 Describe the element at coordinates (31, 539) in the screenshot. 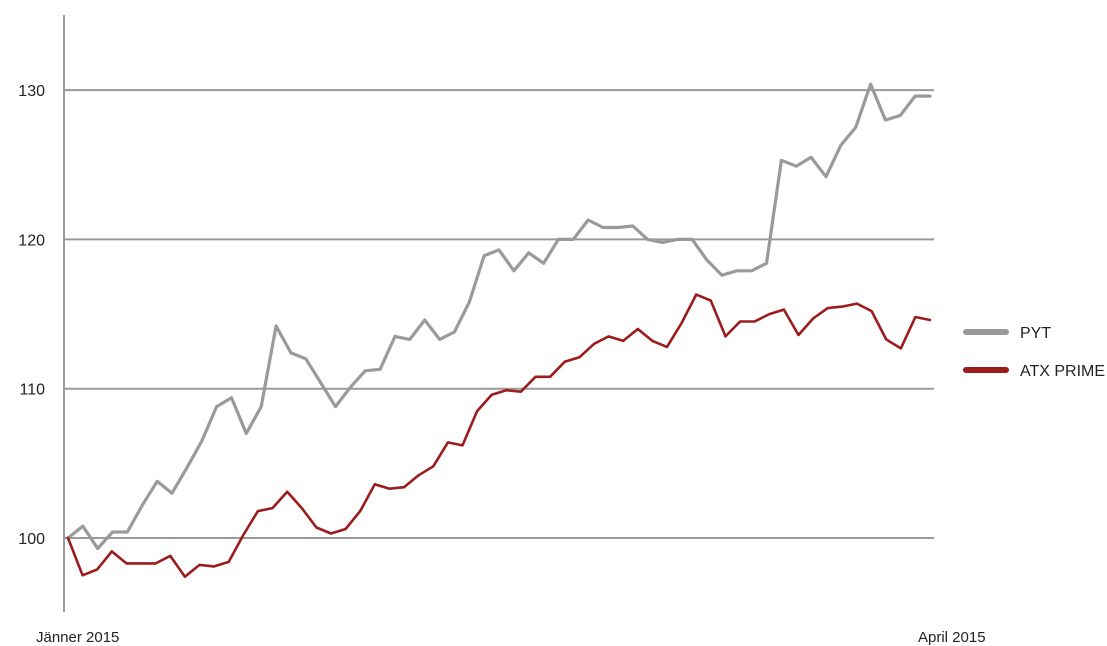

I see `y-tick-label-100: 100` at that location.